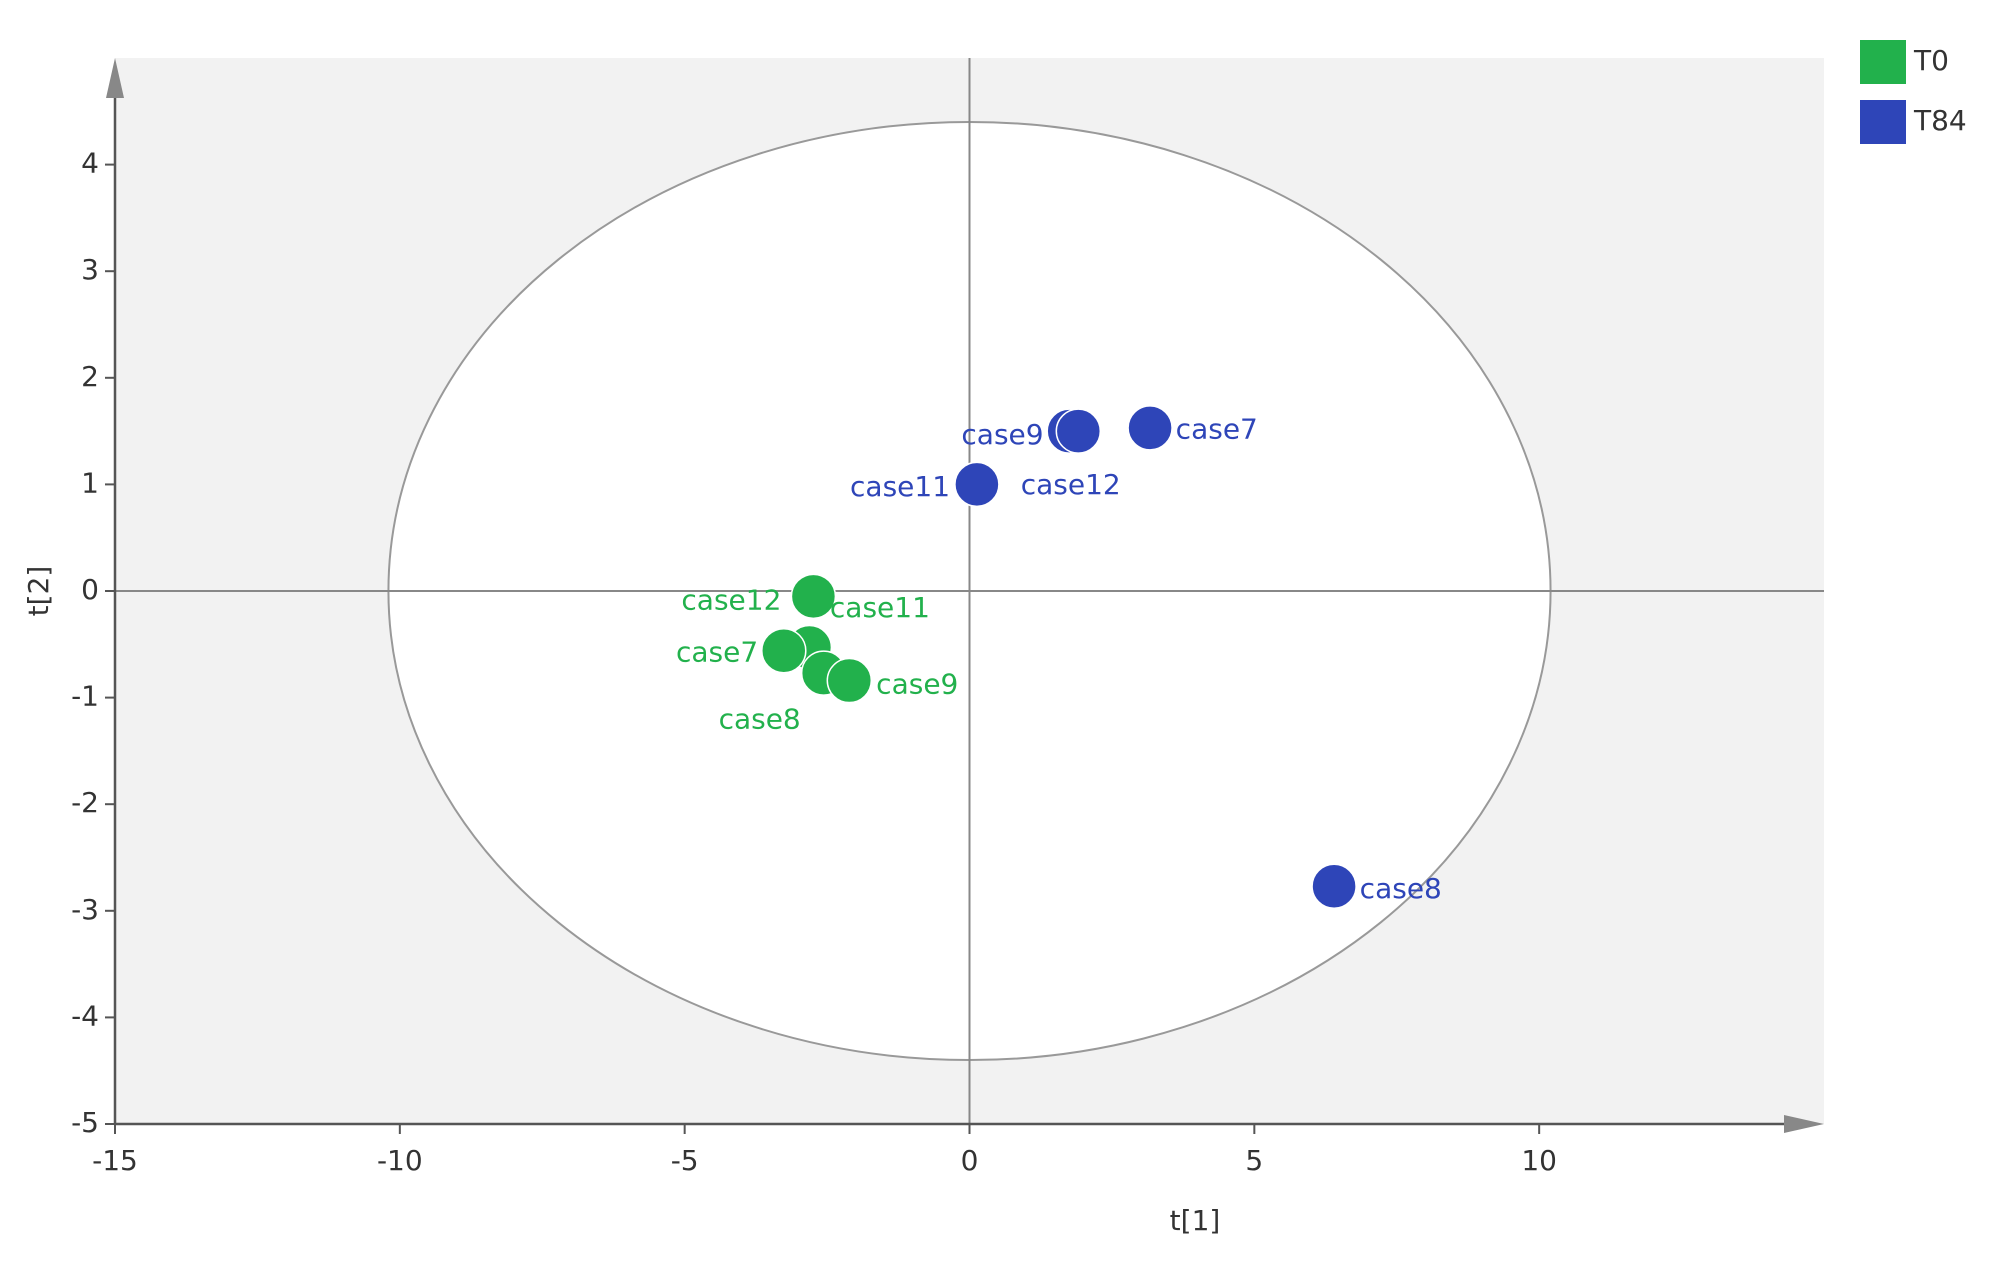  Describe the element at coordinates (90, 376) in the screenshot. I see `y-tick-label: 2` at that location.